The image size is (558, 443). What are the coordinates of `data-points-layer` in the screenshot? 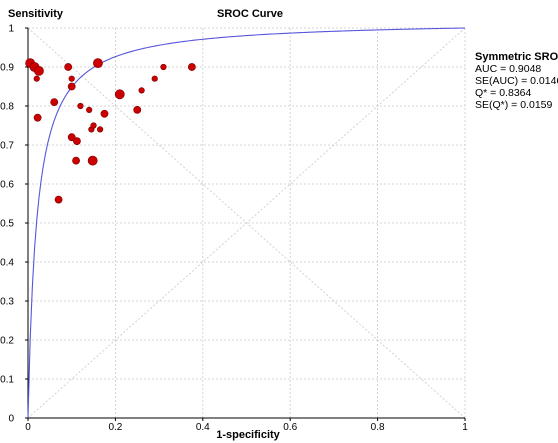 It's located at (110, 131).